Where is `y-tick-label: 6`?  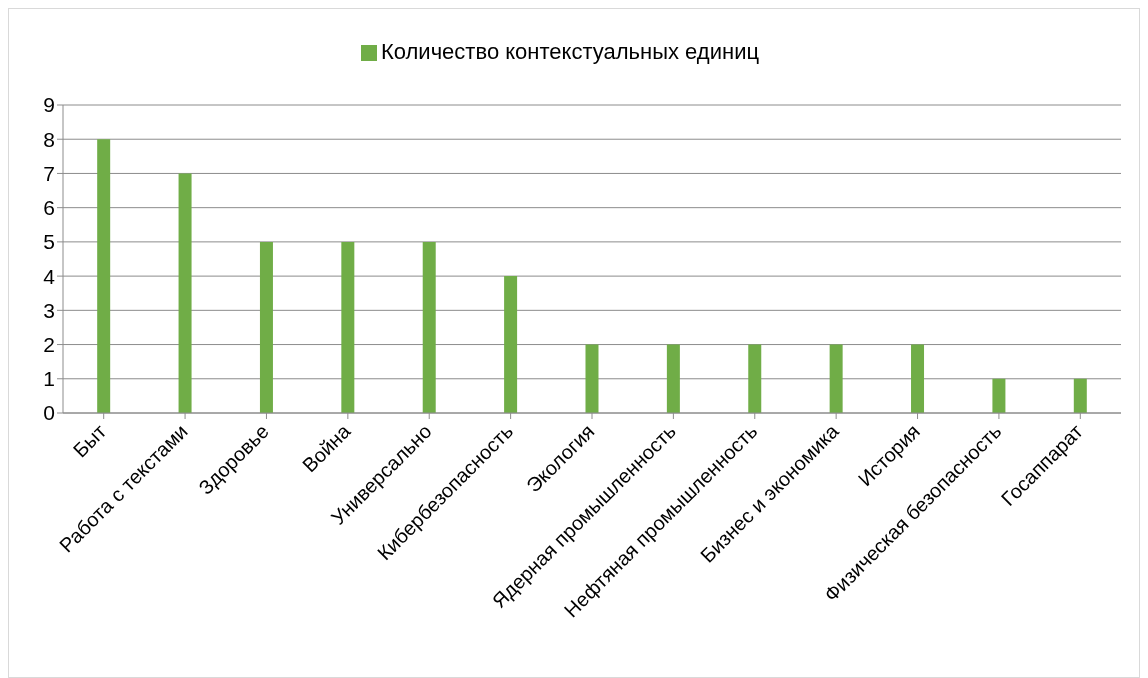
y-tick-label: 6 is located at coordinates (49, 208).